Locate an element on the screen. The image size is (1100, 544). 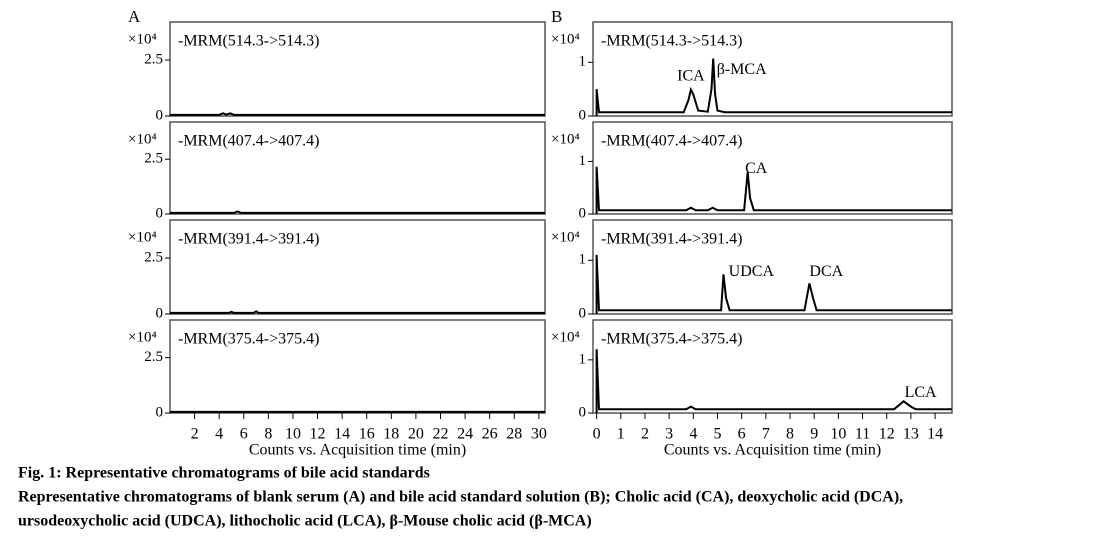
x-tick-label: 26 is located at coordinates (490, 434).